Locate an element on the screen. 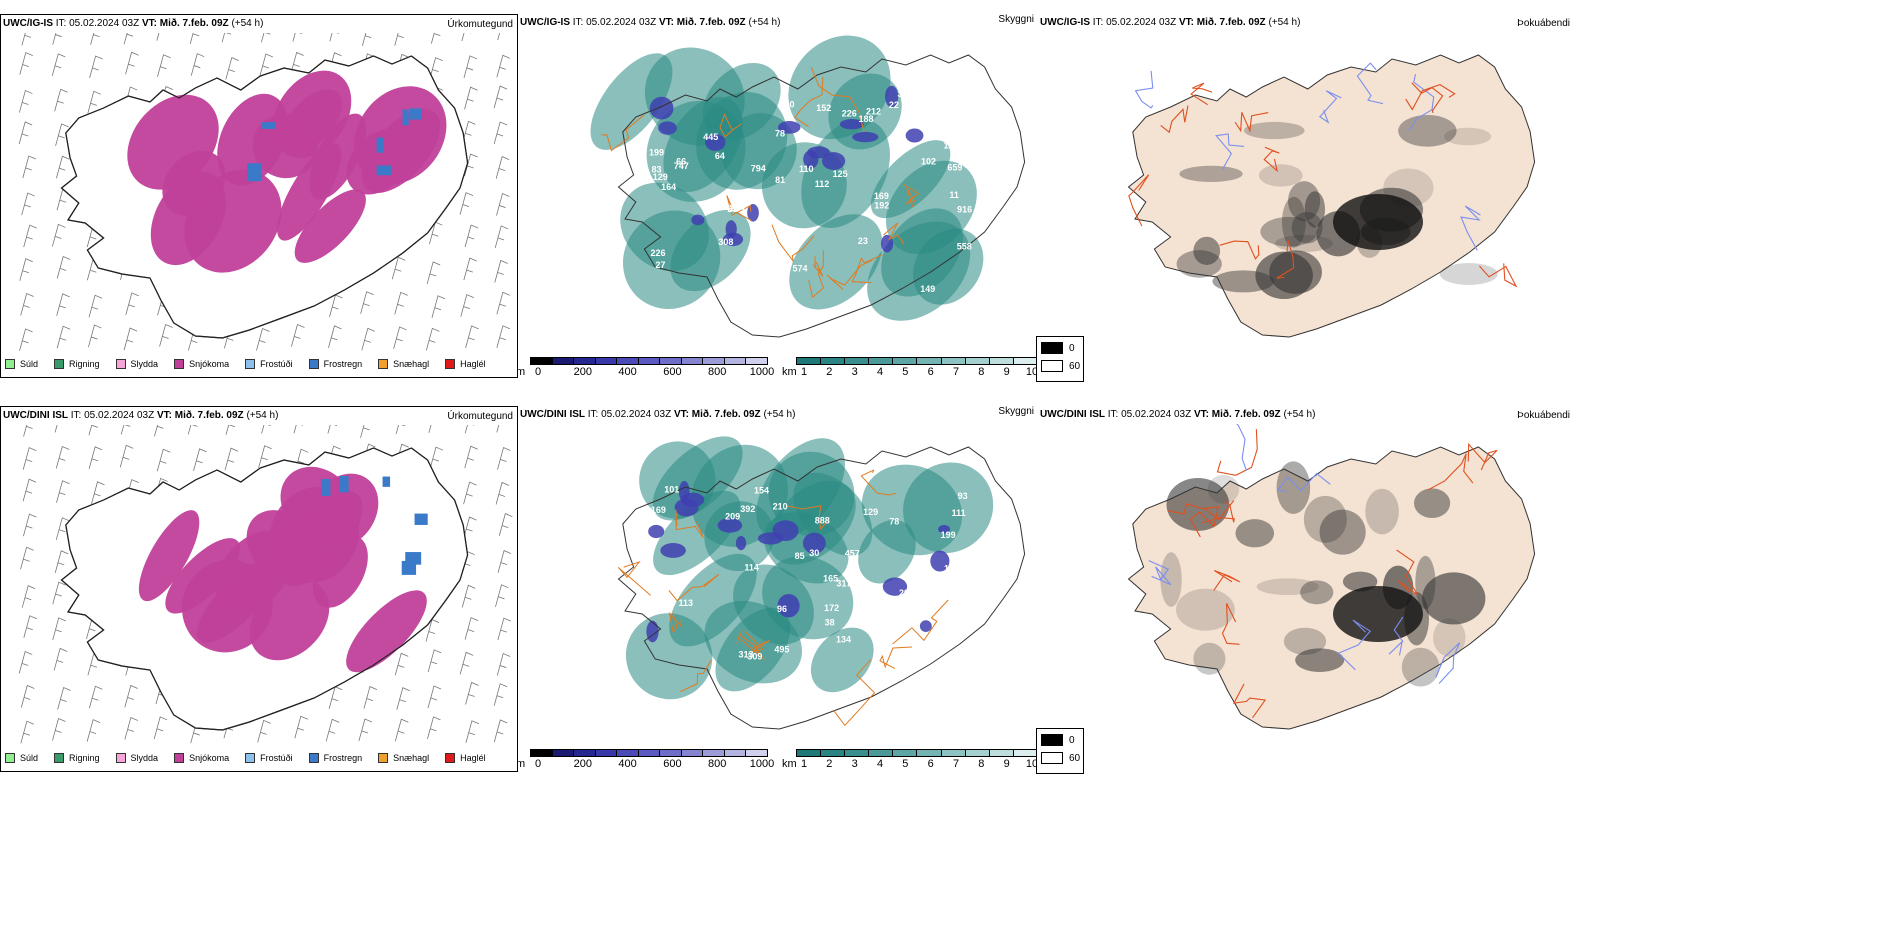 The height and width of the screenshot is (950, 1900). cloud-base-label: 149 is located at coordinates (927, 289).